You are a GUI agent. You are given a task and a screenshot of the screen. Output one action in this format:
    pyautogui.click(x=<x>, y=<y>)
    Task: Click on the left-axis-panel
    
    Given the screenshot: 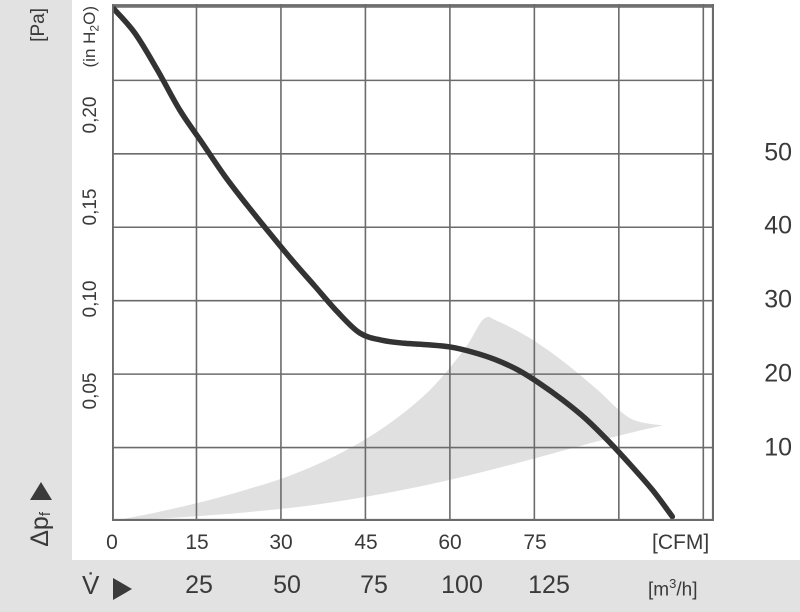 What is the action you would take?
    pyautogui.click(x=36, y=280)
    